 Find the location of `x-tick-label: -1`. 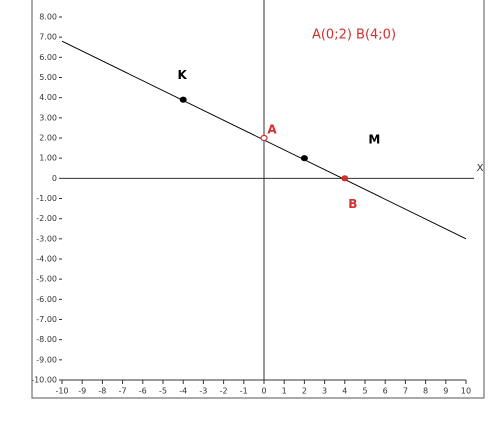

x-tick-label: -1 is located at coordinates (244, 391).